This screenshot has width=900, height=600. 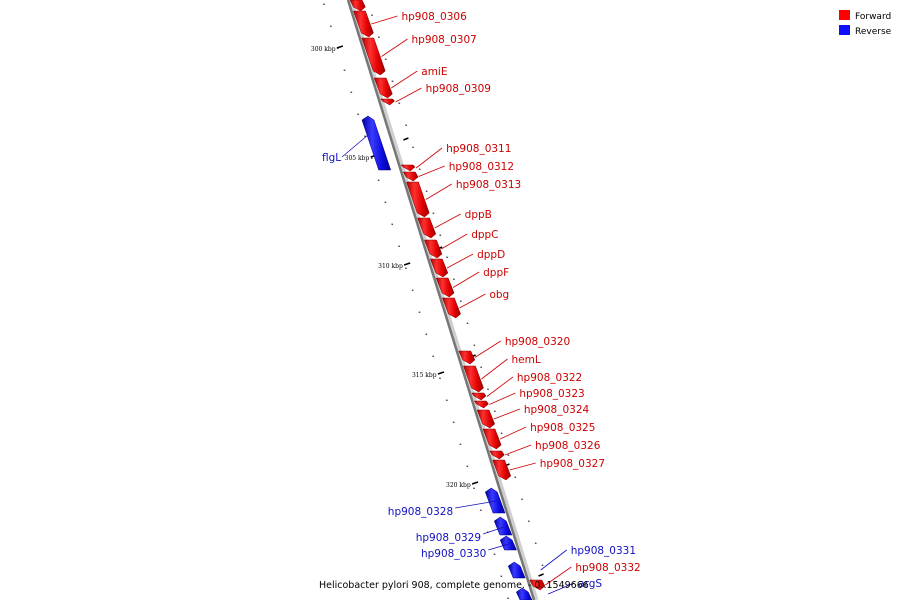 I want to click on gene-label: dppD, so click(x=491, y=255).